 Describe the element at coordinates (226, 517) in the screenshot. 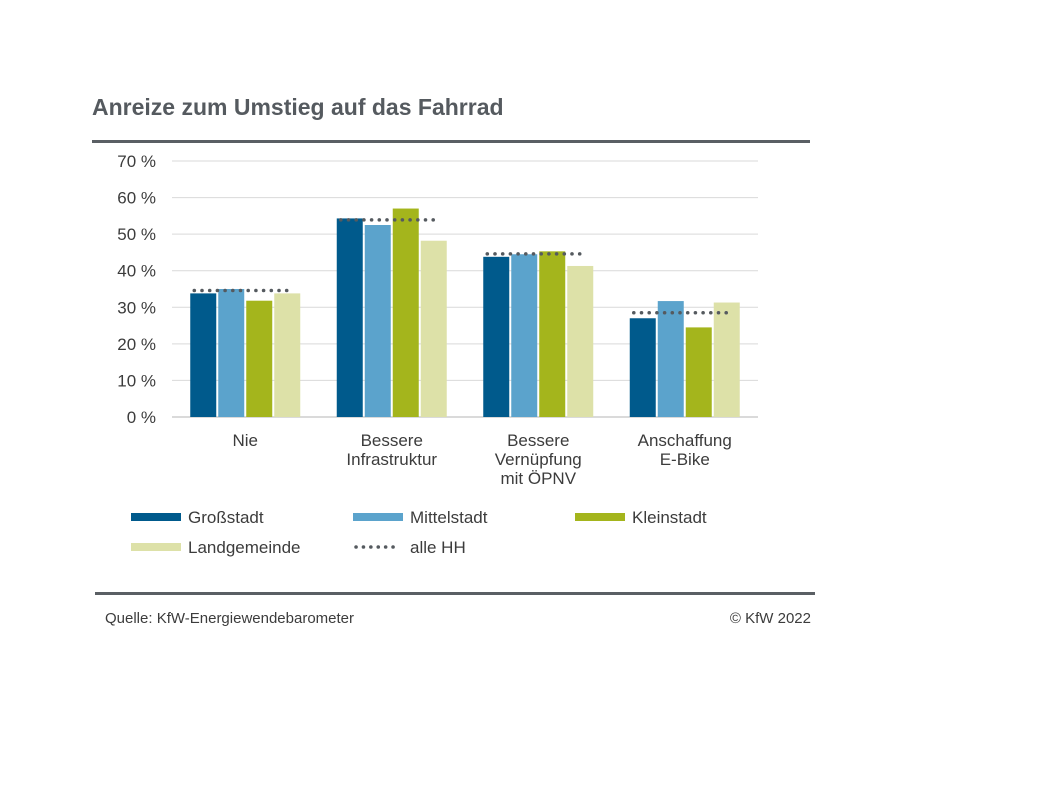

I see `legend-label: Großstadt` at that location.